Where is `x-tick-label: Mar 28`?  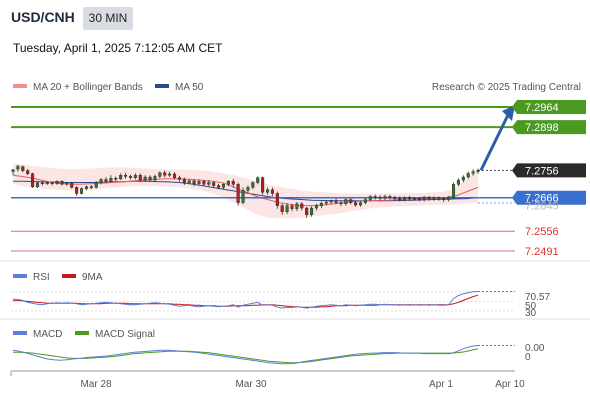
x-tick-label: Mar 28 is located at coordinates (96, 384).